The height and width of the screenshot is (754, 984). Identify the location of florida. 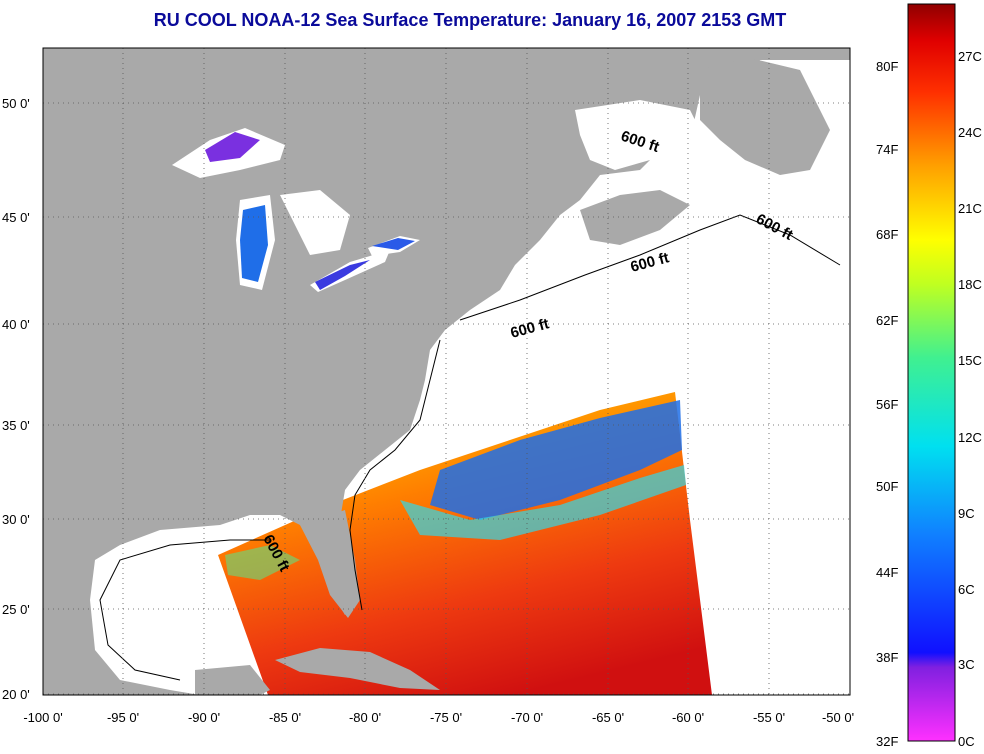
(330, 564).